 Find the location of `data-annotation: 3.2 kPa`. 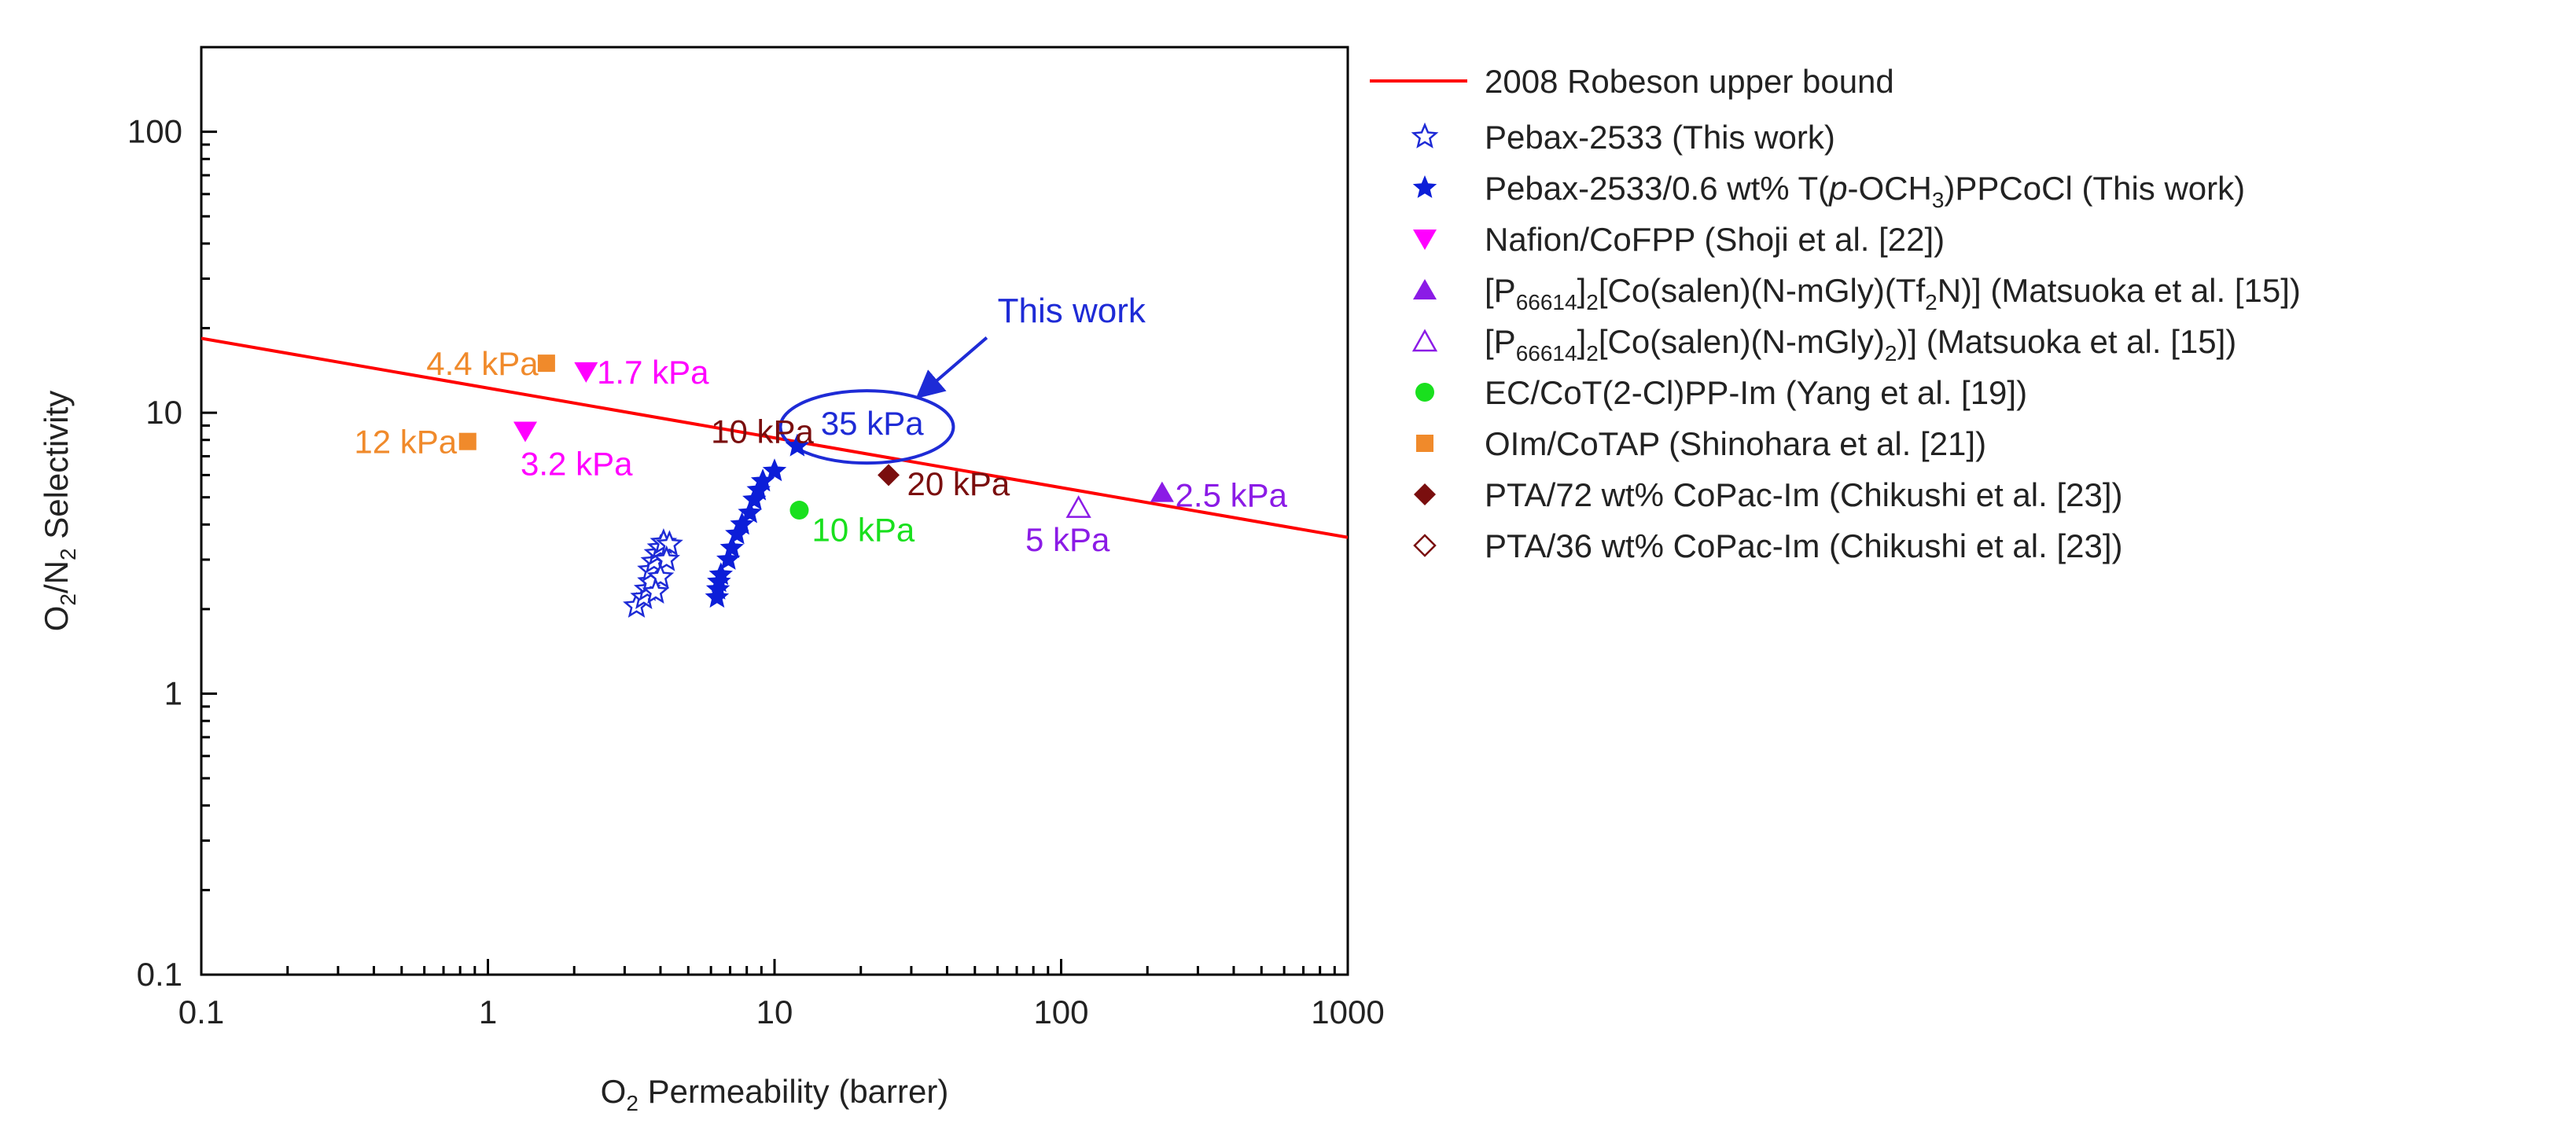

data-annotation: 3.2 kPa is located at coordinates (577, 465).